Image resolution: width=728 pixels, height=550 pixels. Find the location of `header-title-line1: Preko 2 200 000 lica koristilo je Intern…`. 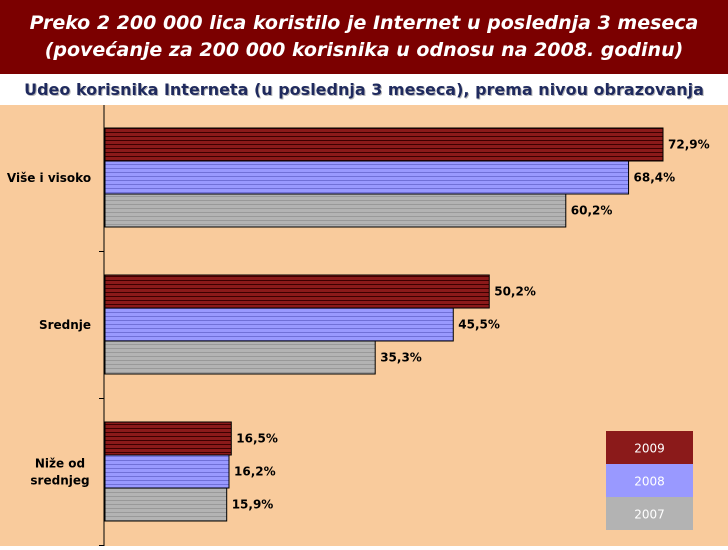

header-title-line1: Preko 2 200 000 lica koristilo je Intern… is located at coordinates (364, 23).